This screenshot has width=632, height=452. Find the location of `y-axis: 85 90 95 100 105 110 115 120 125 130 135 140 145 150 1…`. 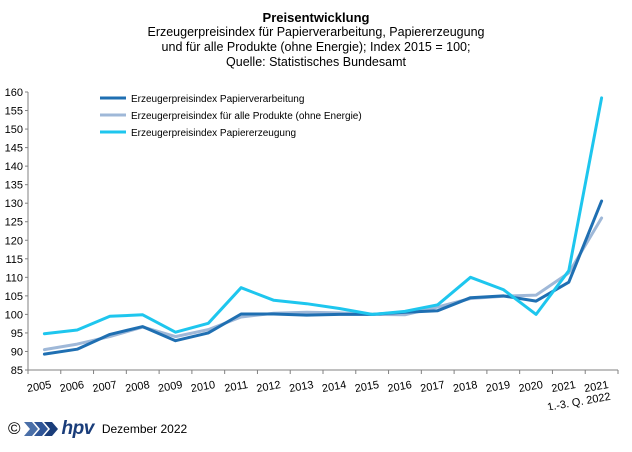

y-axis: 85 90 95 100 105 110 115 120 125 130 135 140 145 150 1… is located at coordinates (16, 232).